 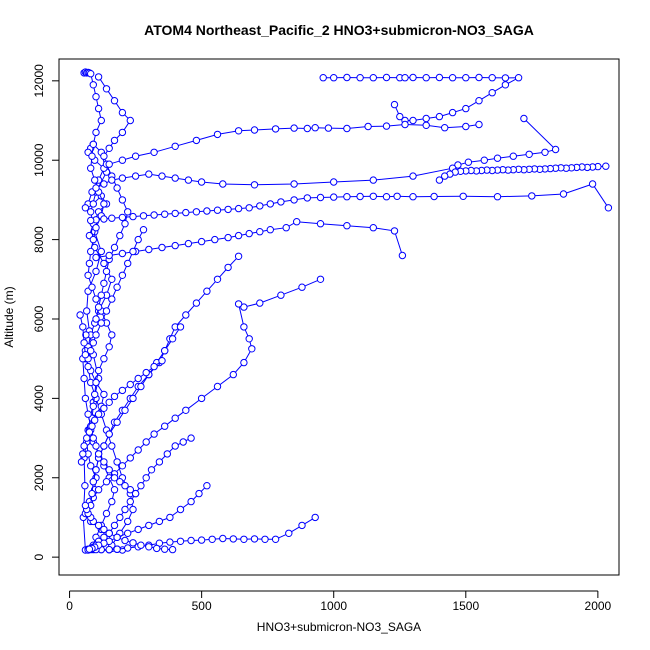 I want to click on y-tick-label: 6000, so click(x=39, y=318).